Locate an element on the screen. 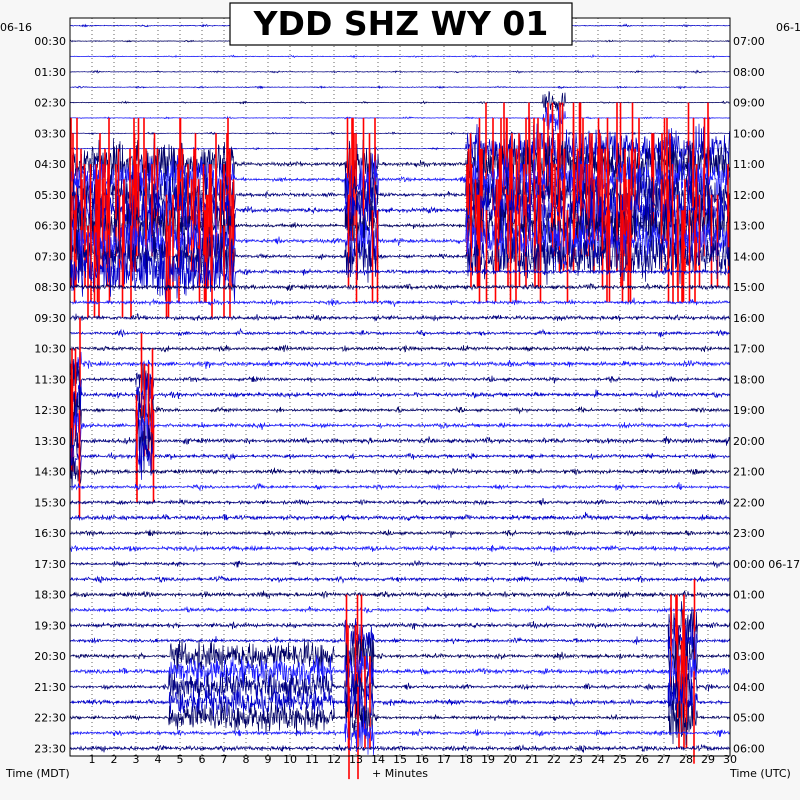  right-time-label: 04:00 is located at coordinates (749, 687).